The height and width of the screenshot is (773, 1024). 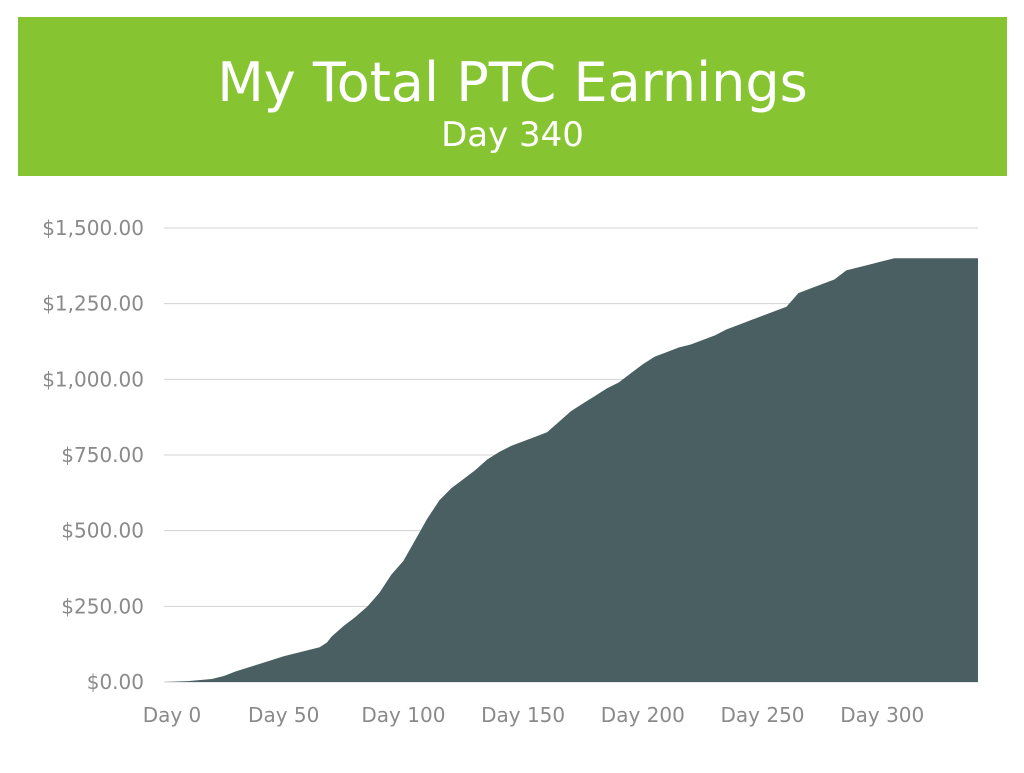 What do you see at coordinates (283, 715) in the screenshot?
I see `x-tick-label: Day 50` at bounding box center [283, 715].